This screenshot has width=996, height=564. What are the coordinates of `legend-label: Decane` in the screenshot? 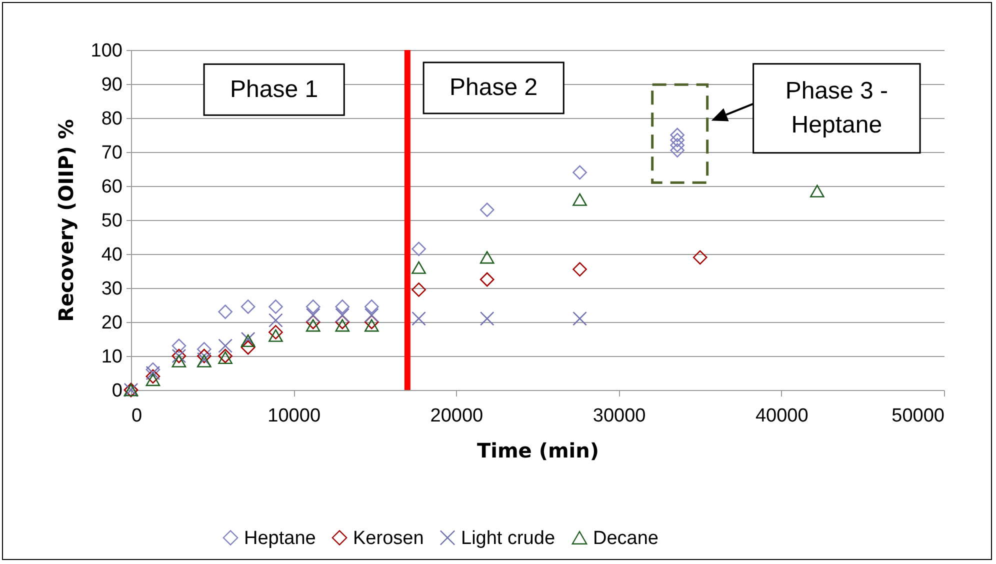 It's located at (625, 538).